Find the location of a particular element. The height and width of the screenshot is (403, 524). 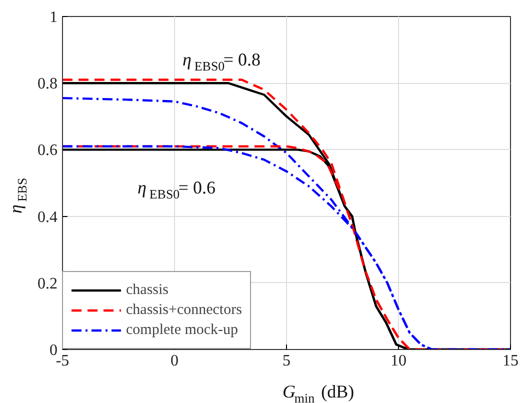

x-tick-label: -5 is located at coordinates (63, 361).